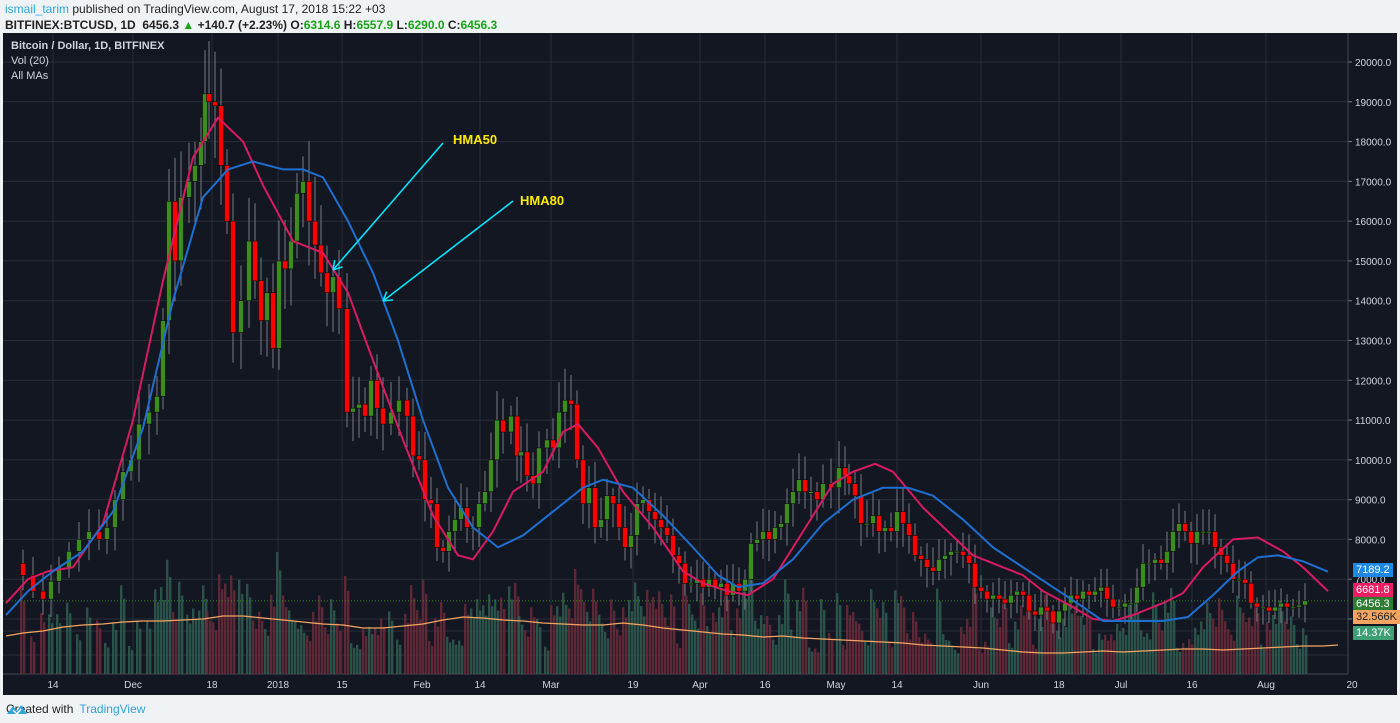 This screenshot has width=1400, height=723. What do you see at coordinates (542, 200) in the screenshot?
I see `hma80-annotation: HMA80` at bounding box center [542, 200].